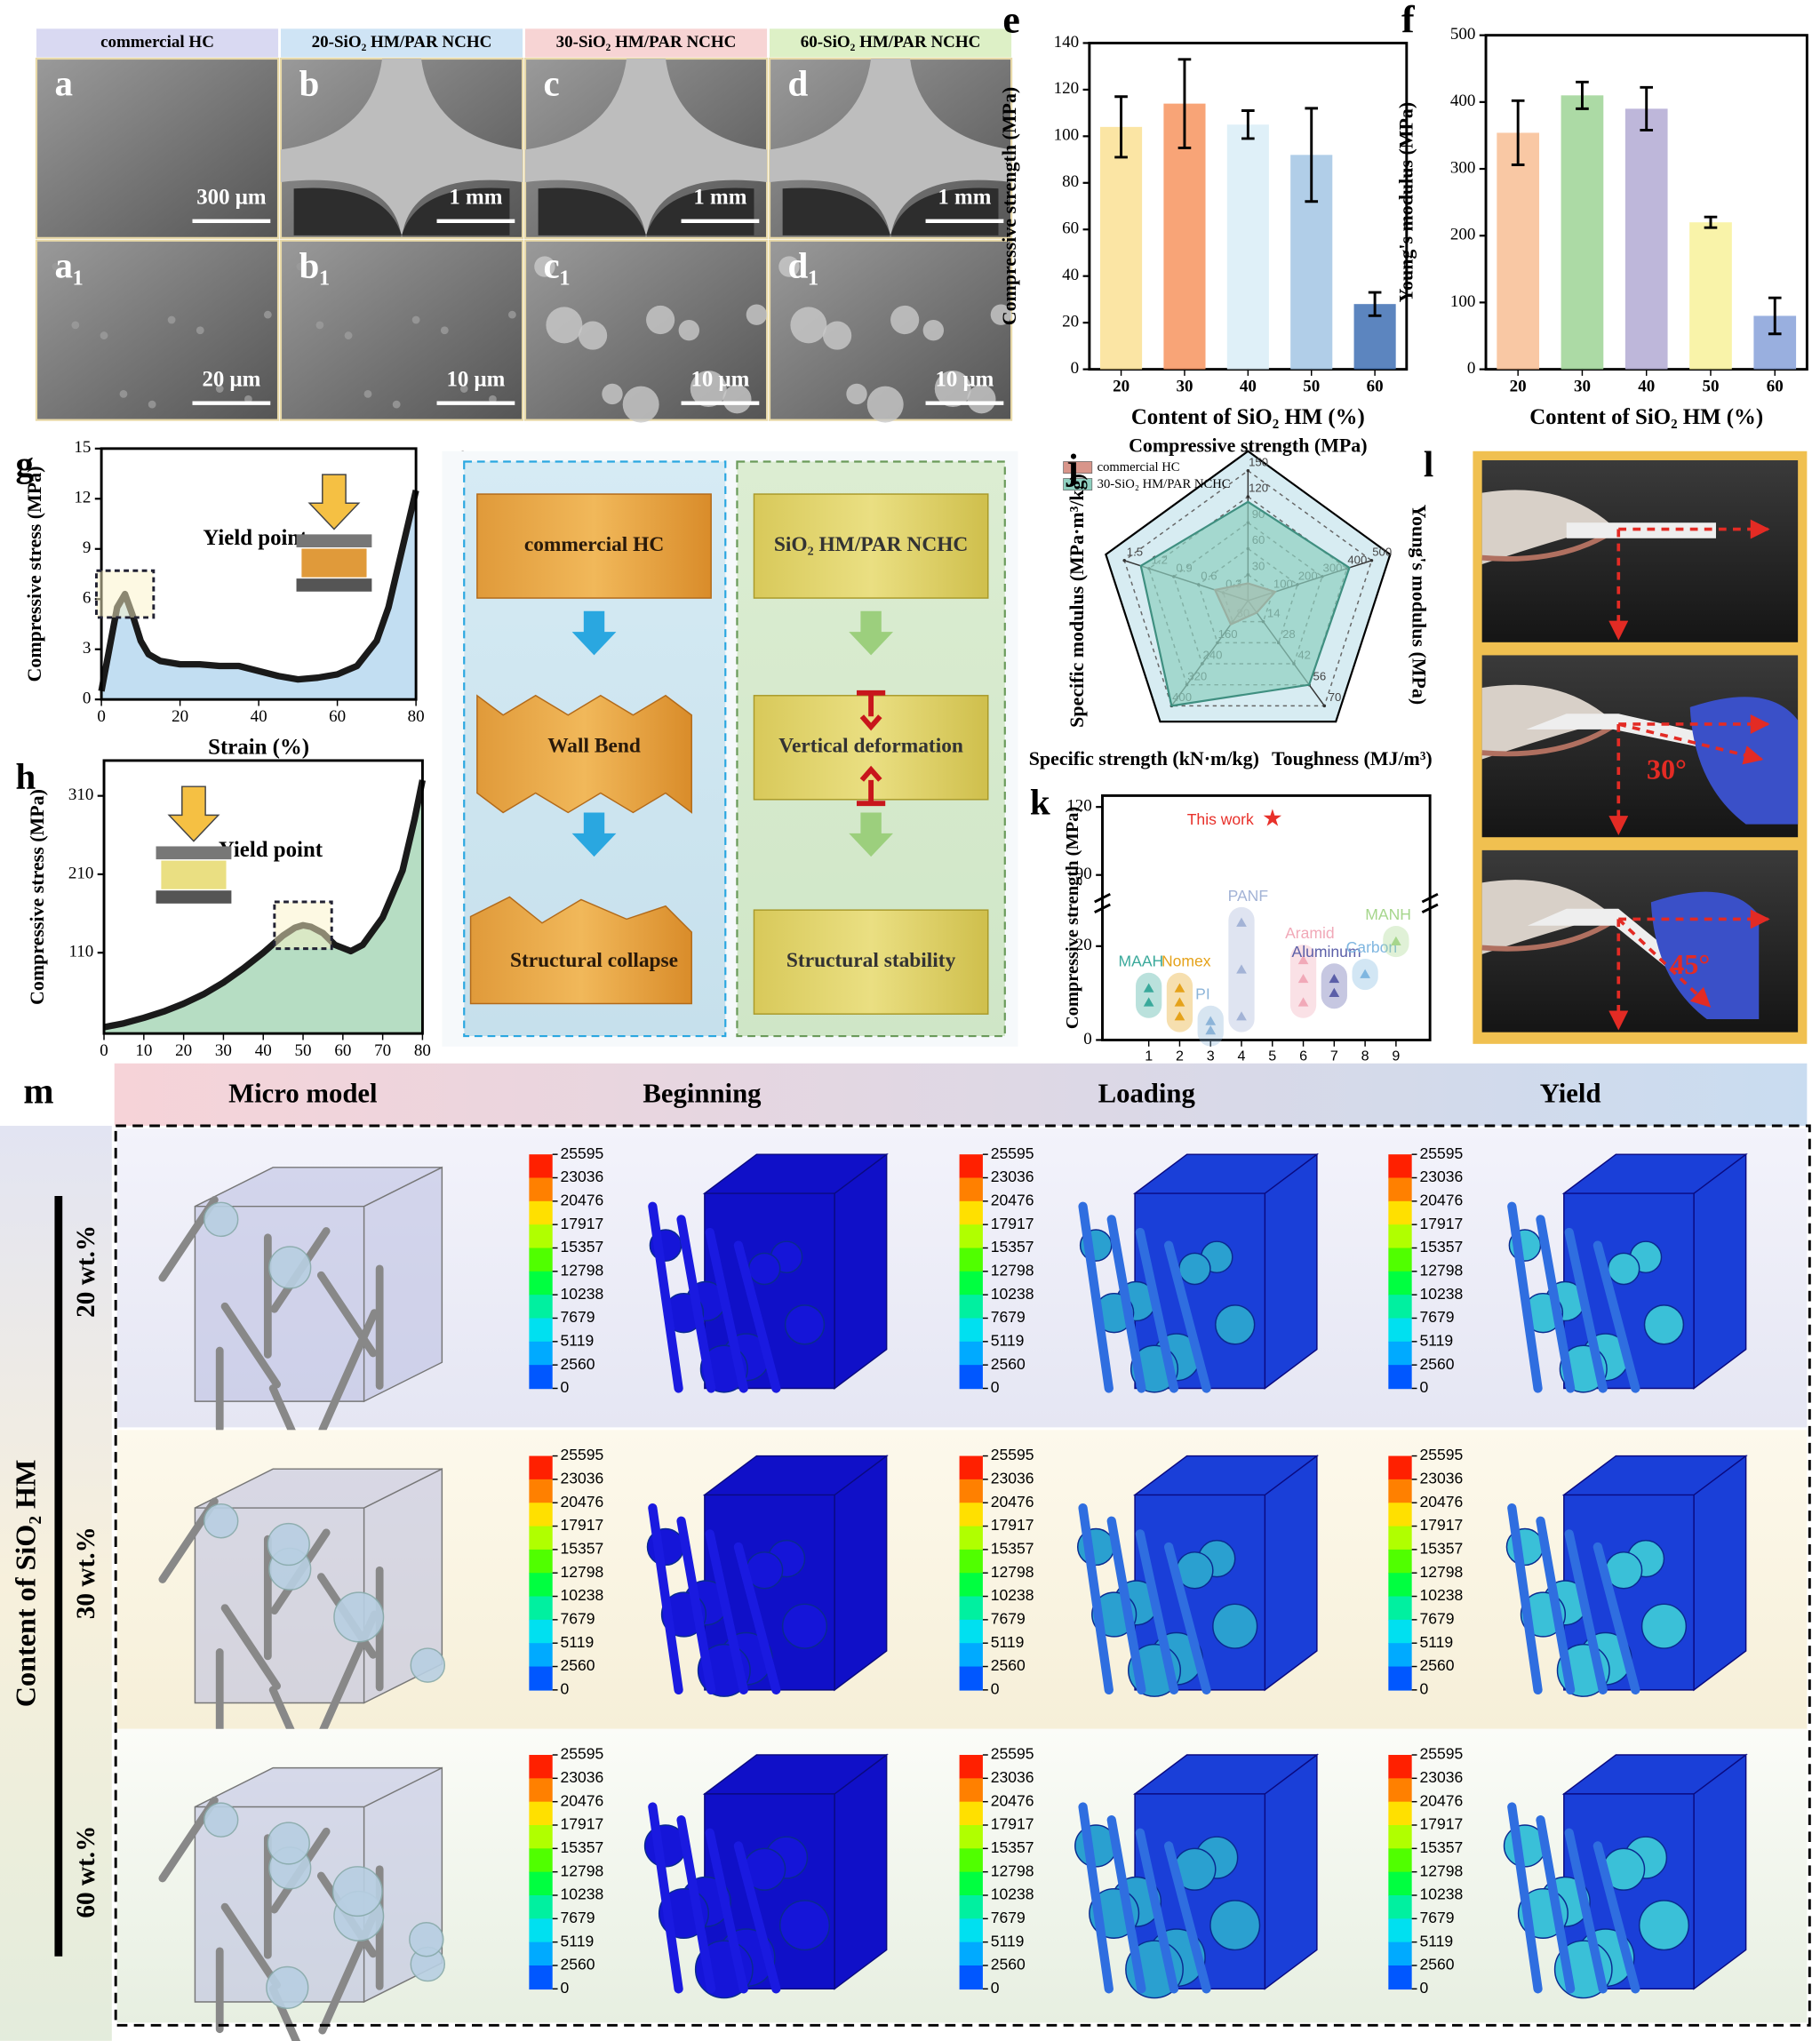 Image resolution: width=1820 pixels, height=2041 pixels. Describe the element at coordinates (1646, 386) in the screenshot. I see `x-tick-label: 40` at that location.